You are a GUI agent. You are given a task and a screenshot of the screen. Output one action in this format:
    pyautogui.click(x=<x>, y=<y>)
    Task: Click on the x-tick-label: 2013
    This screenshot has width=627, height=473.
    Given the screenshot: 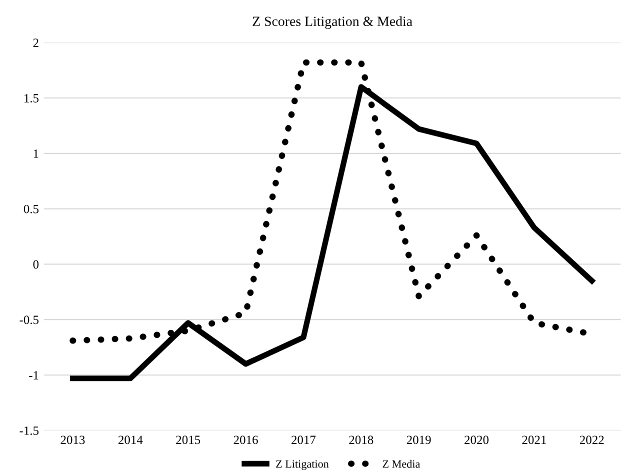 What is the action you would take?
    pyautogui.click(x=72, y=440)
    